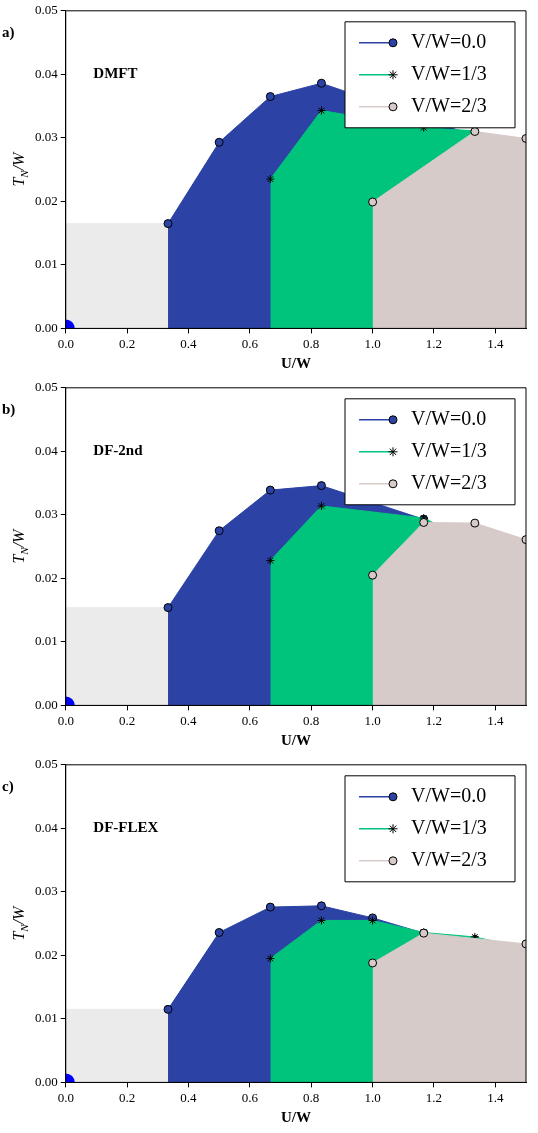 Image resolution: width=538 pixels, height=1133 pixels. I want to click on annotation: DF-2nd, so click(118, 450).